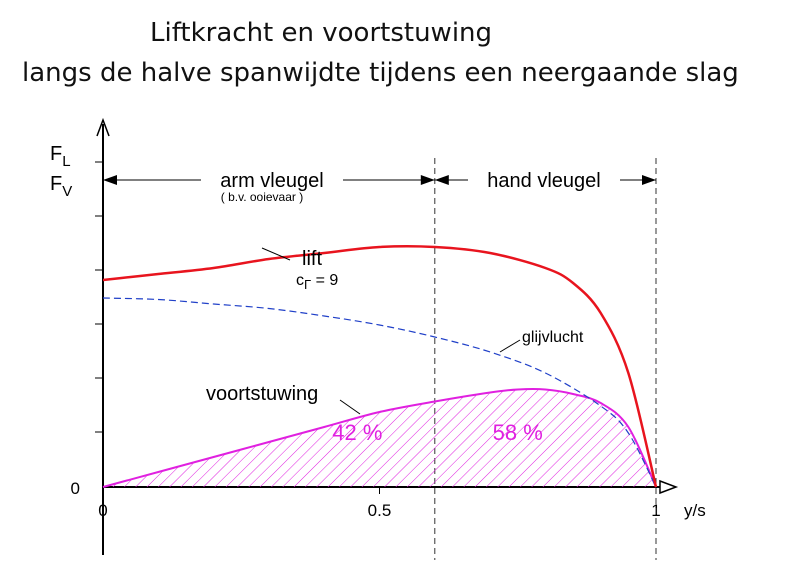  What do you see at coordinates (350, 407) in the screenshot?
I see `propulsion-leader` at bounding box center [350, 407].